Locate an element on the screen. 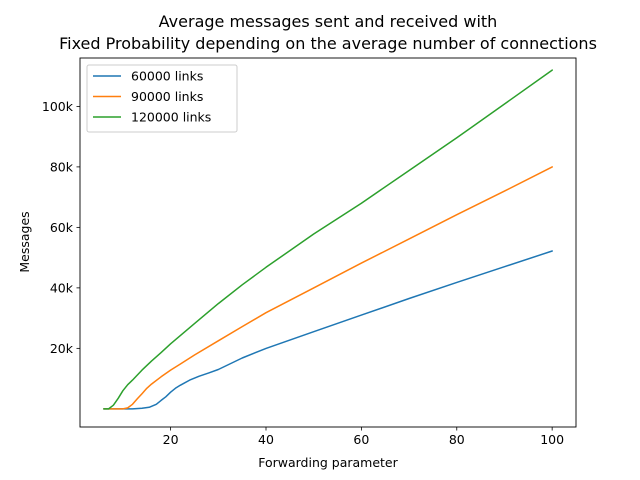  x-tick-label: 100 is located at coordinates (552, 439).